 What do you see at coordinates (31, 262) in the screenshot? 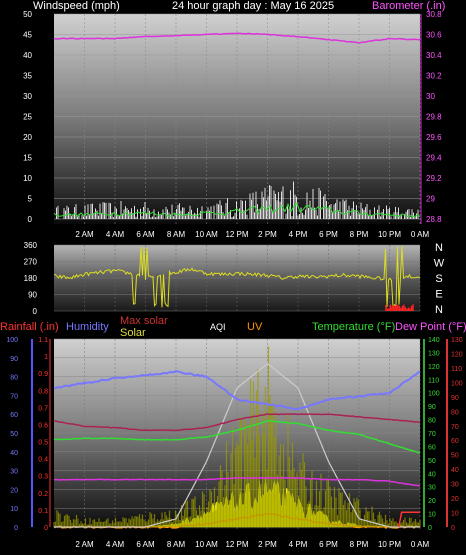
I see `wind-direction-tick-label: 270` at bounding box center [31, 262].